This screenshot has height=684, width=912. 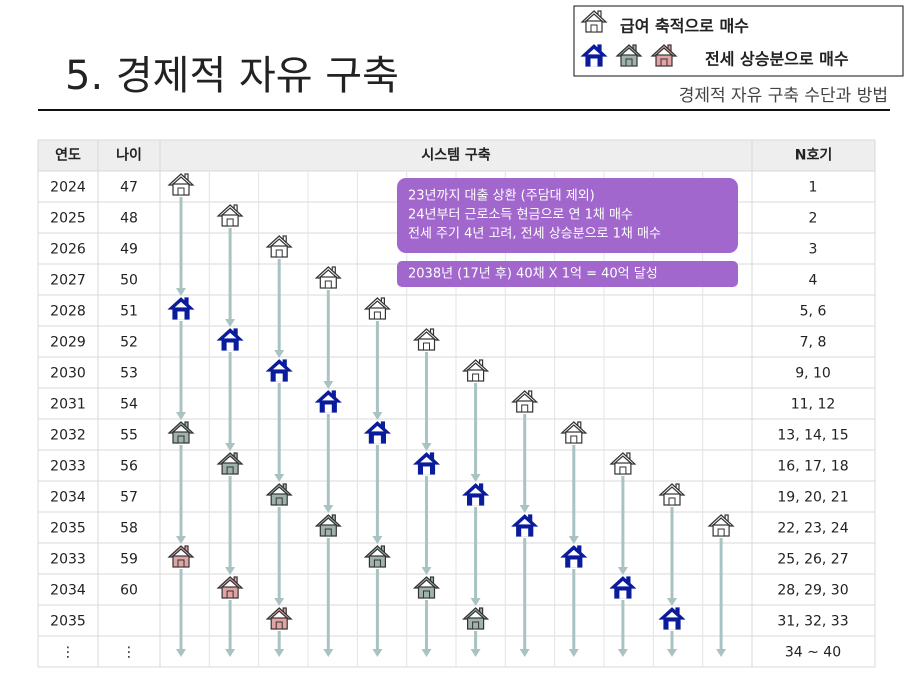 I want to click on cell: 51, so click(x=129, y=312).